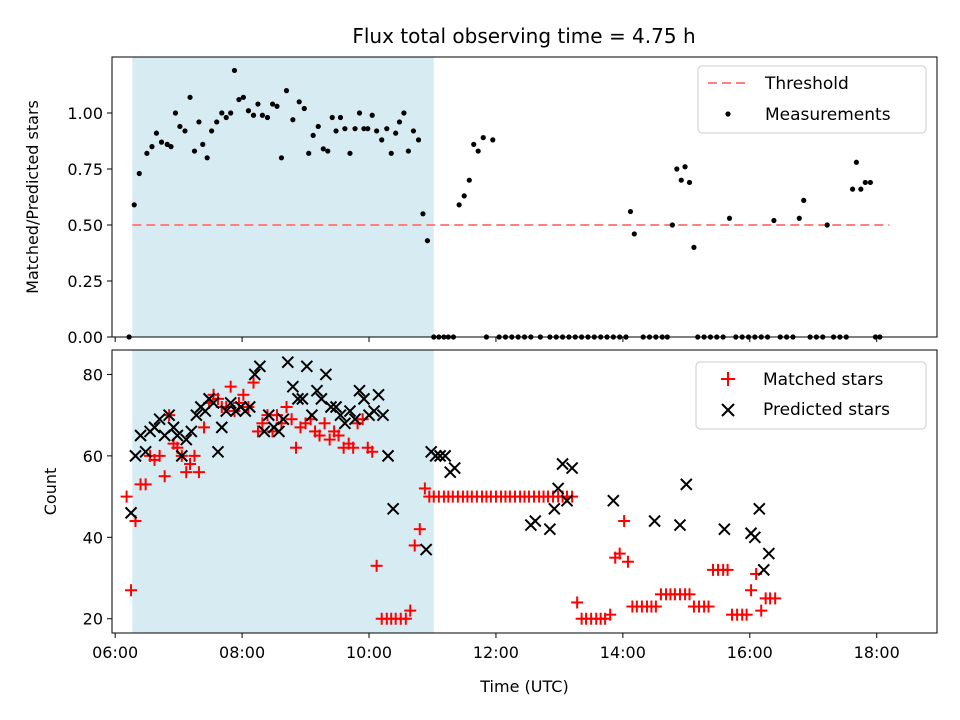 The image size is (960, 720). I want to click on legend-matched-label: Matched stars, so click(823, 380).